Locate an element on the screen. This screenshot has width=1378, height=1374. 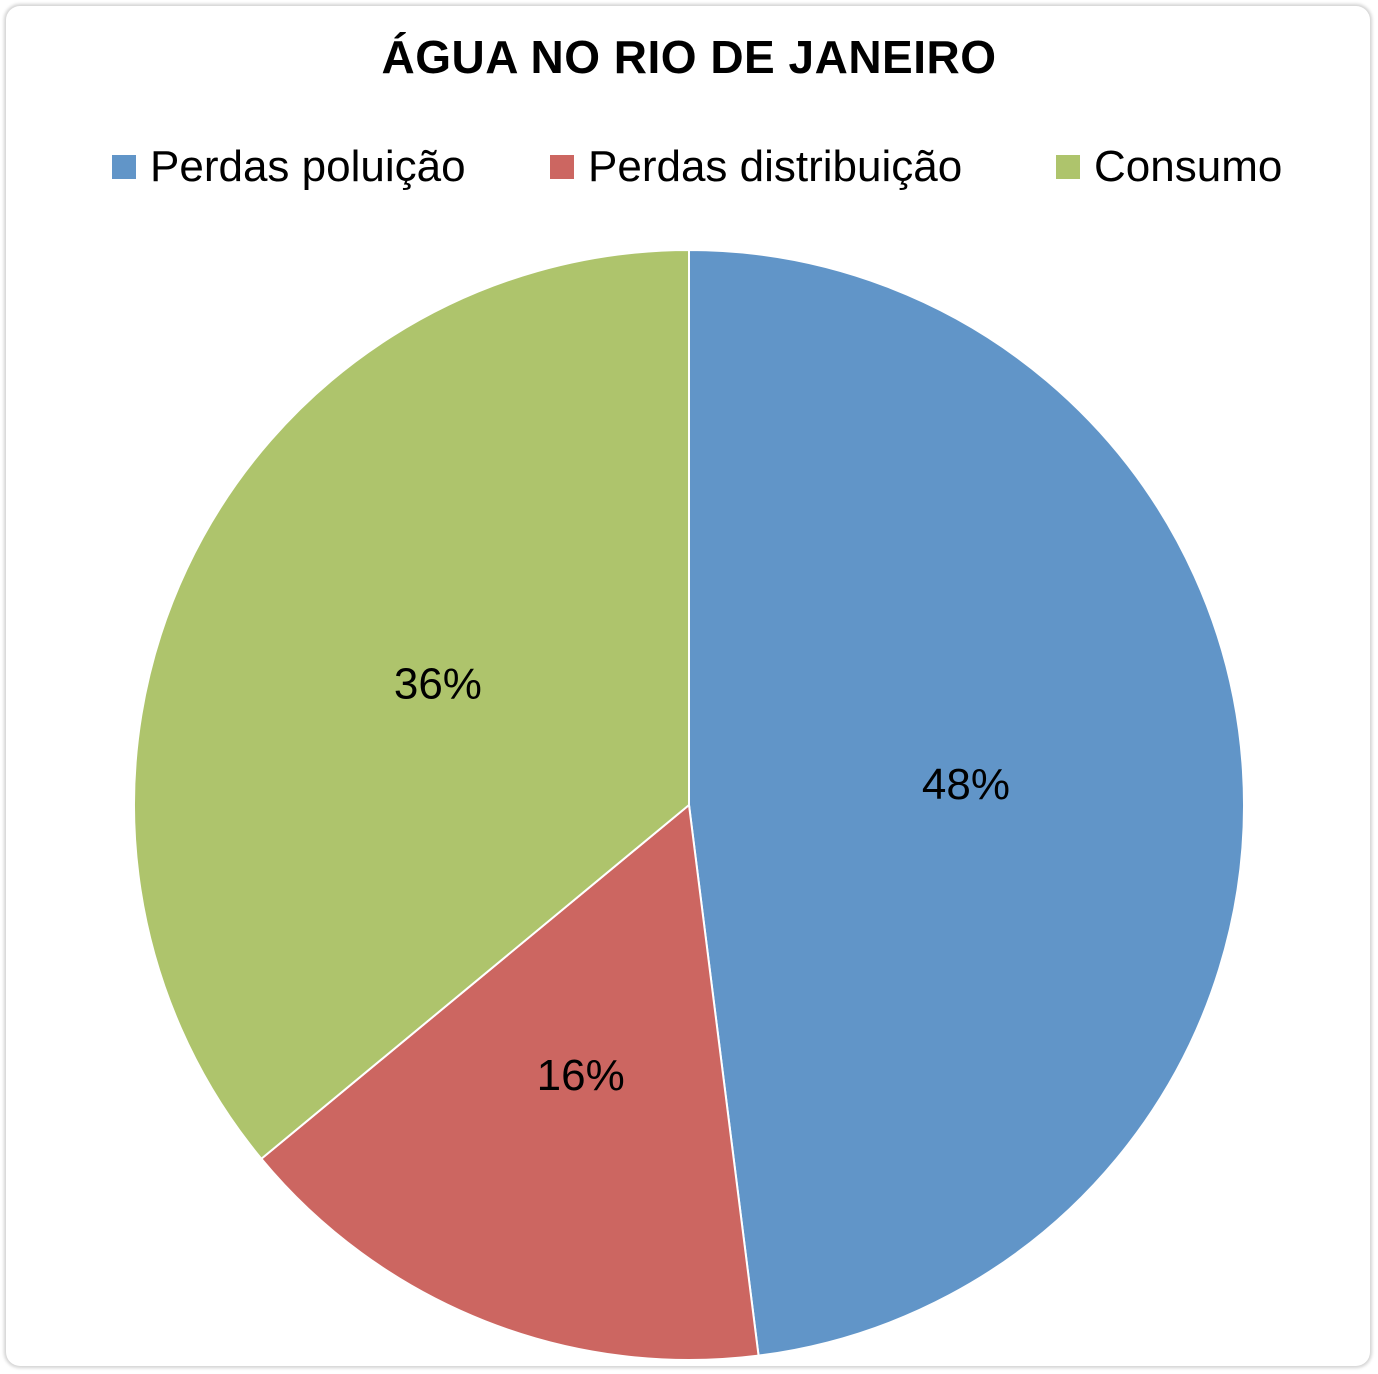
data-label-consumo: 36% is located at coordinates (438, 683).